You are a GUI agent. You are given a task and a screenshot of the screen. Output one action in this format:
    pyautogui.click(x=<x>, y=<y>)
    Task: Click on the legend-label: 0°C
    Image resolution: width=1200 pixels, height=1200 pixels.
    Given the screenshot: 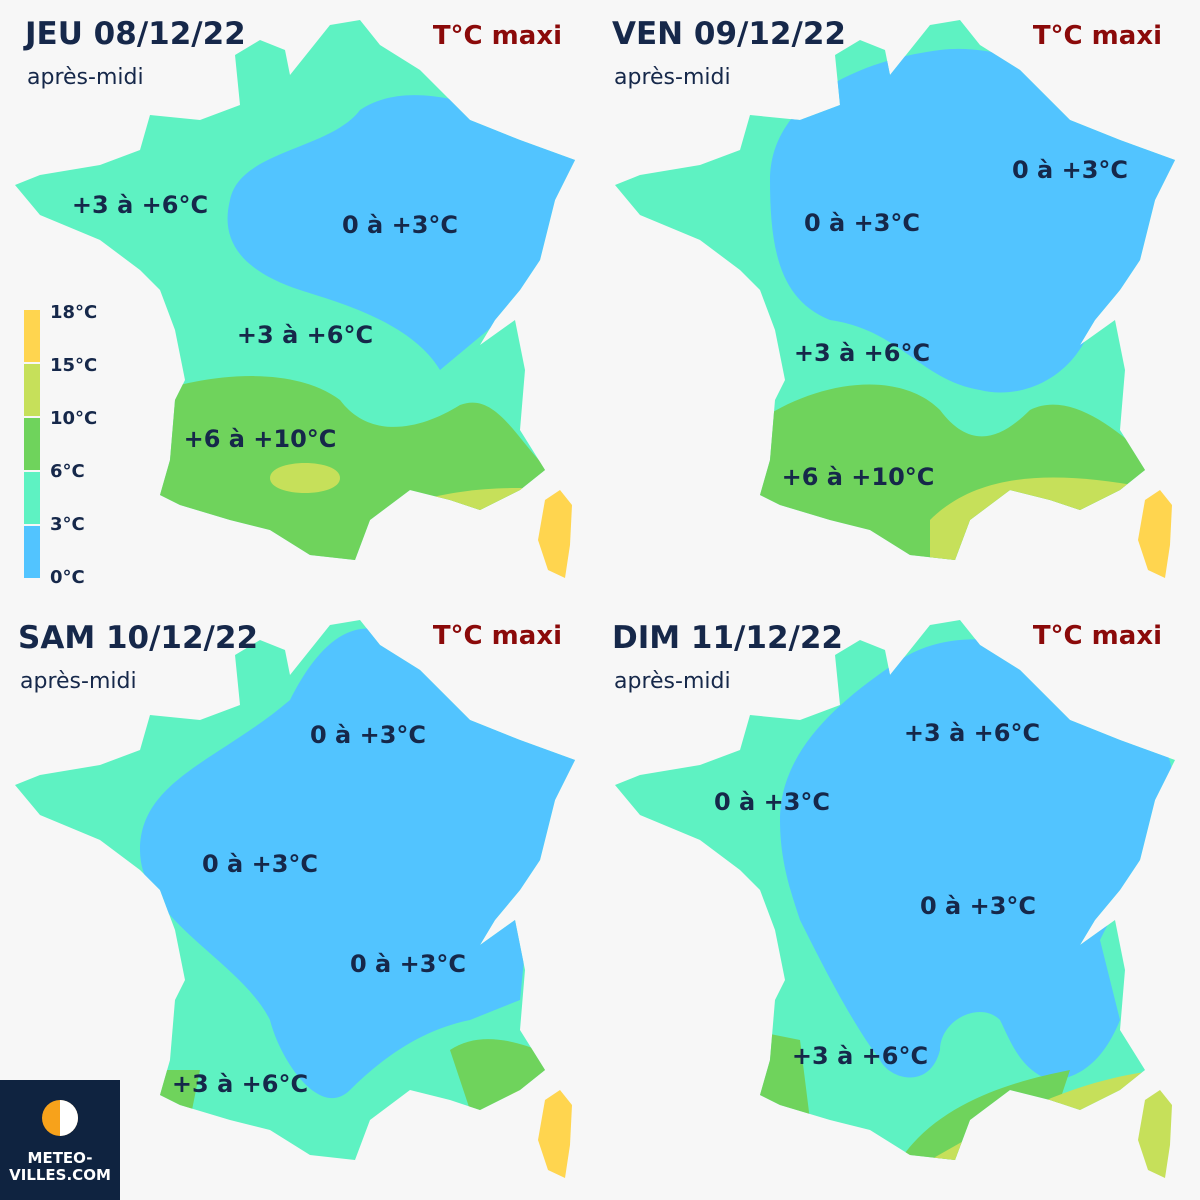 What is the action you would take?
    pyautogui.click(x=67, y=577)
    